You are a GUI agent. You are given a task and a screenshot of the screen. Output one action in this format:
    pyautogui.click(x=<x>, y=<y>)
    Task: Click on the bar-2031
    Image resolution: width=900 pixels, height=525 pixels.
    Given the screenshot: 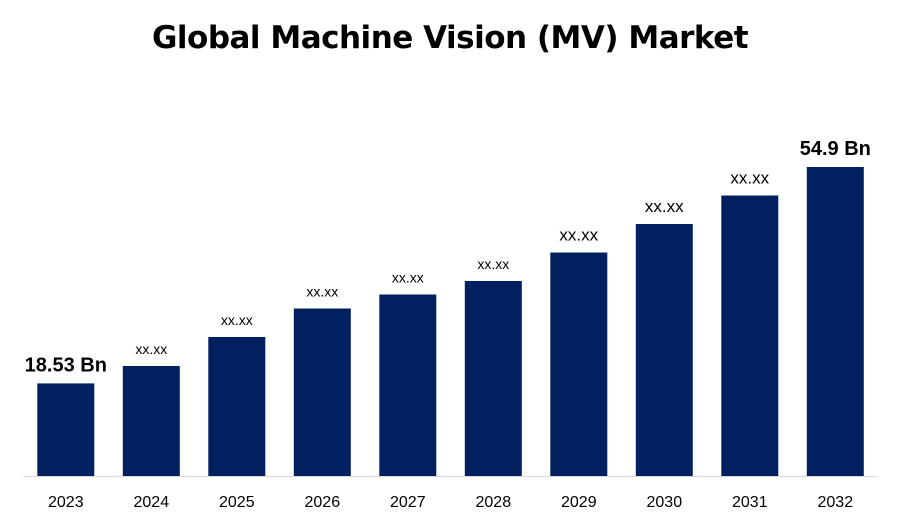 What is the action you would take?
    pyautogui.click(x=750, y=335)
    